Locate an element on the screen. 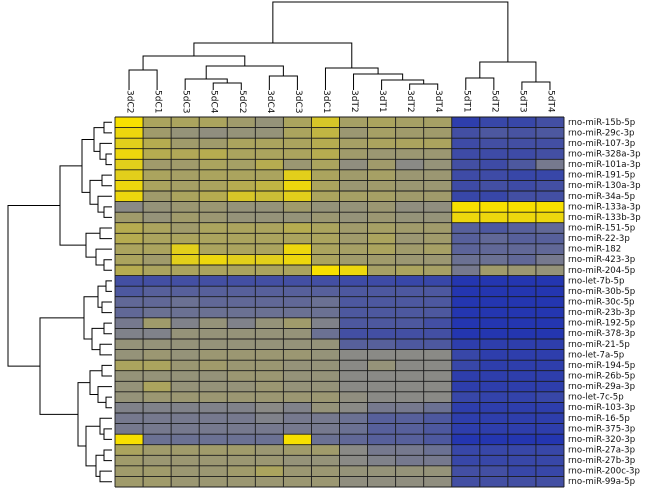 The height and width of the screenshot is (500, 650). column-label: 3dT1 is located at coordinates (382, 101).